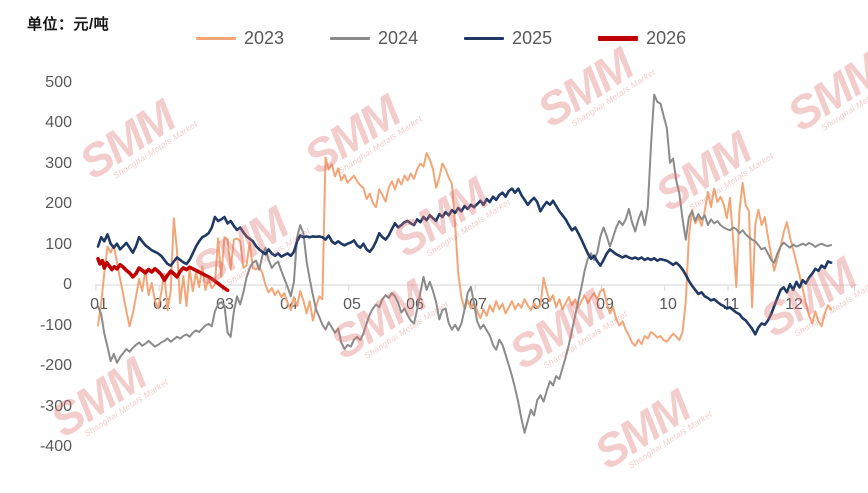 The image size is (868, 493). I want to click on y-tick-label: 300, so click(58, 163).